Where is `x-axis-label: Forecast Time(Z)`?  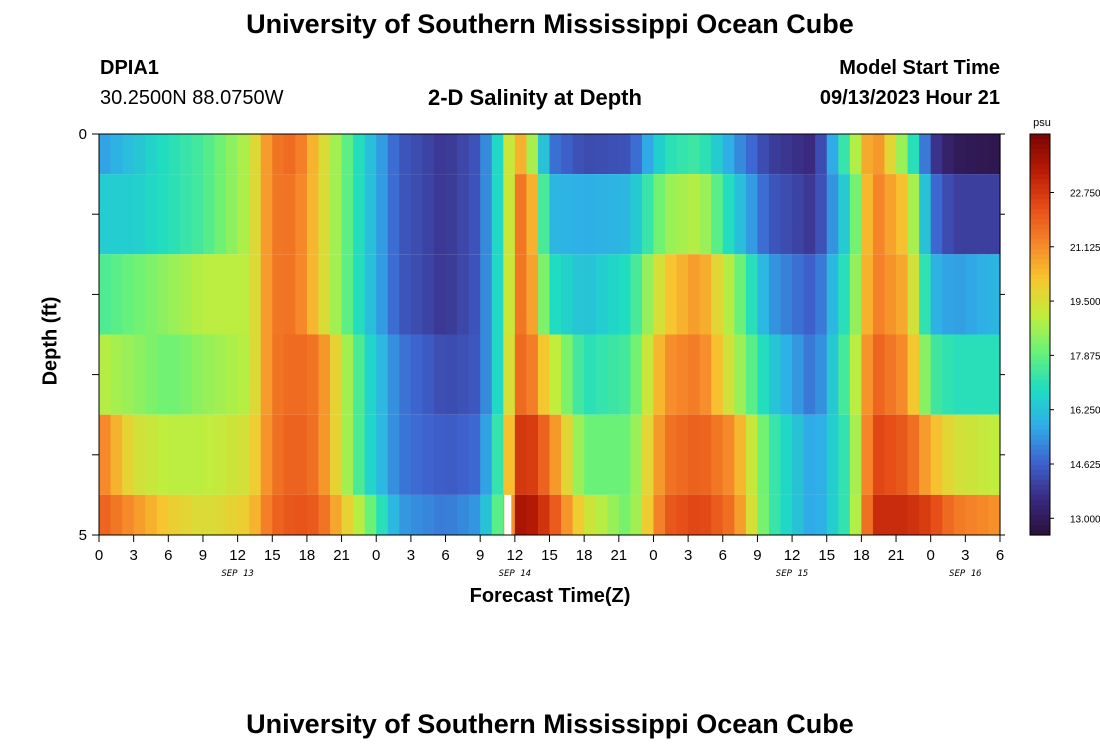 x-axis-label: Forecast Time(Z) is located at coordinates (550, 596).